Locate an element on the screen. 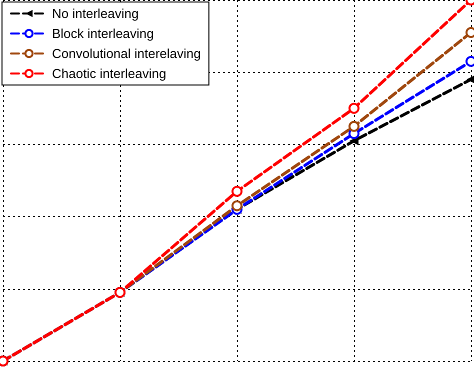 This screenshot has height=369, width=474. legend-label: Chaotic interleaving is located at coordinates (109, 73).